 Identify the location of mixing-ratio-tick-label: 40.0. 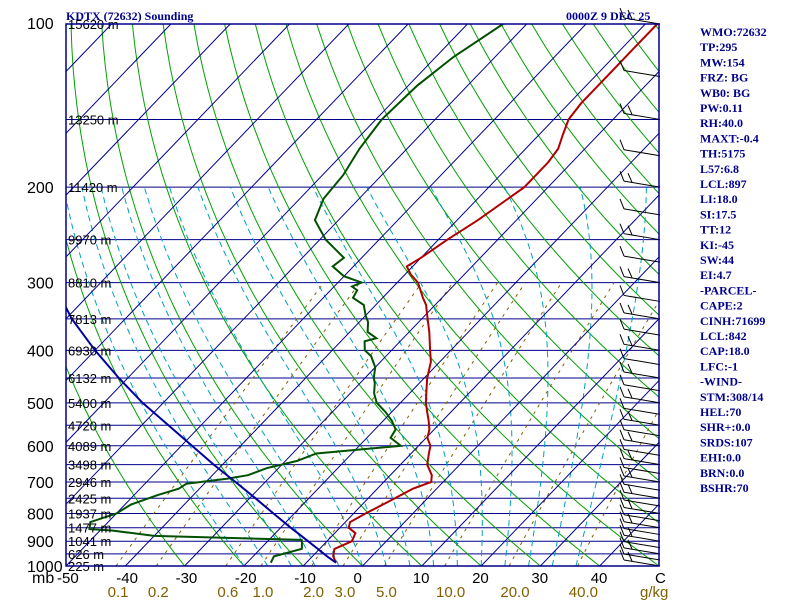
(583, 592).